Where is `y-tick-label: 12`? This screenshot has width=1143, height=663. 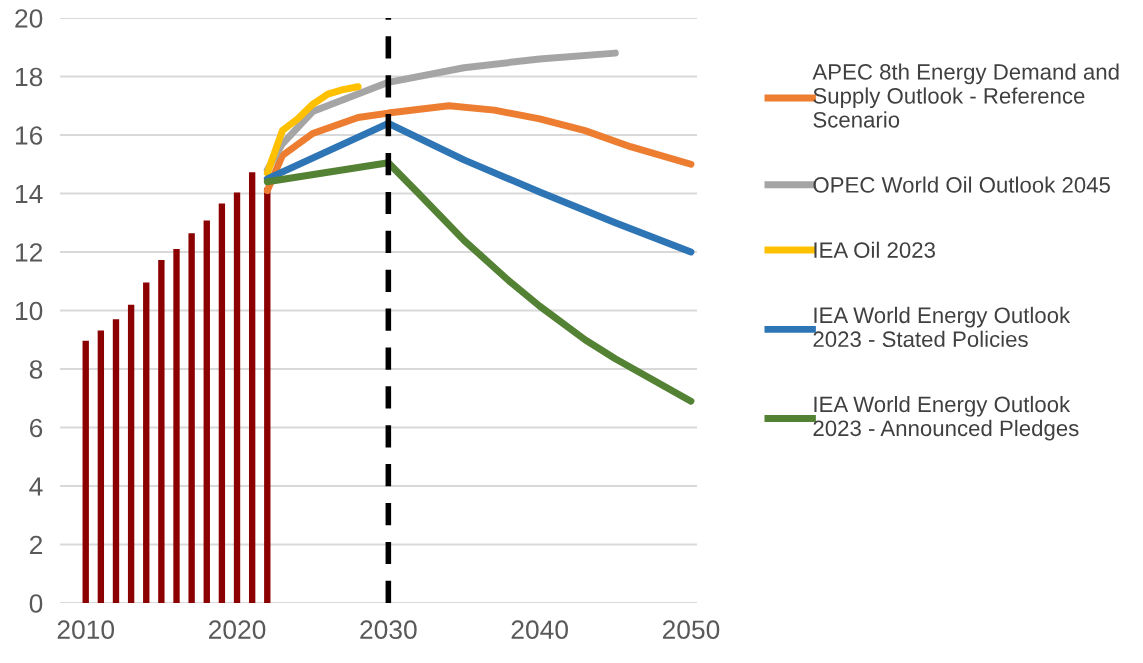 y-tick-label: 12 is located at coordinates (29, 252).